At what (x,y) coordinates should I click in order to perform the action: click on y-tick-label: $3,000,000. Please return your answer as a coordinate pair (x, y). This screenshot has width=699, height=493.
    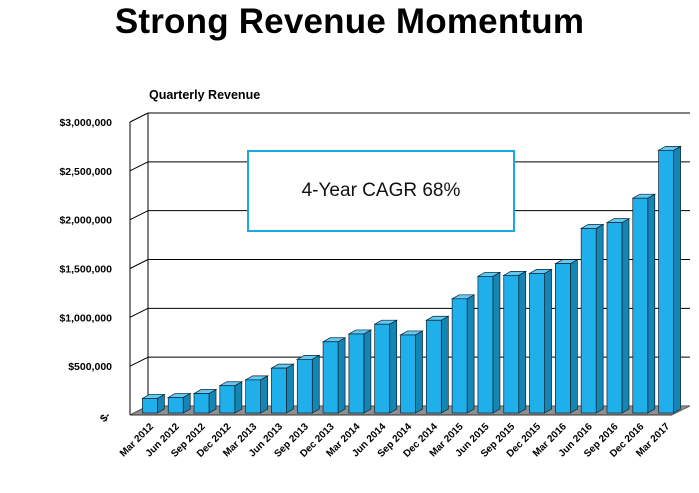
    Looking at the image, I should click on (85, 123).